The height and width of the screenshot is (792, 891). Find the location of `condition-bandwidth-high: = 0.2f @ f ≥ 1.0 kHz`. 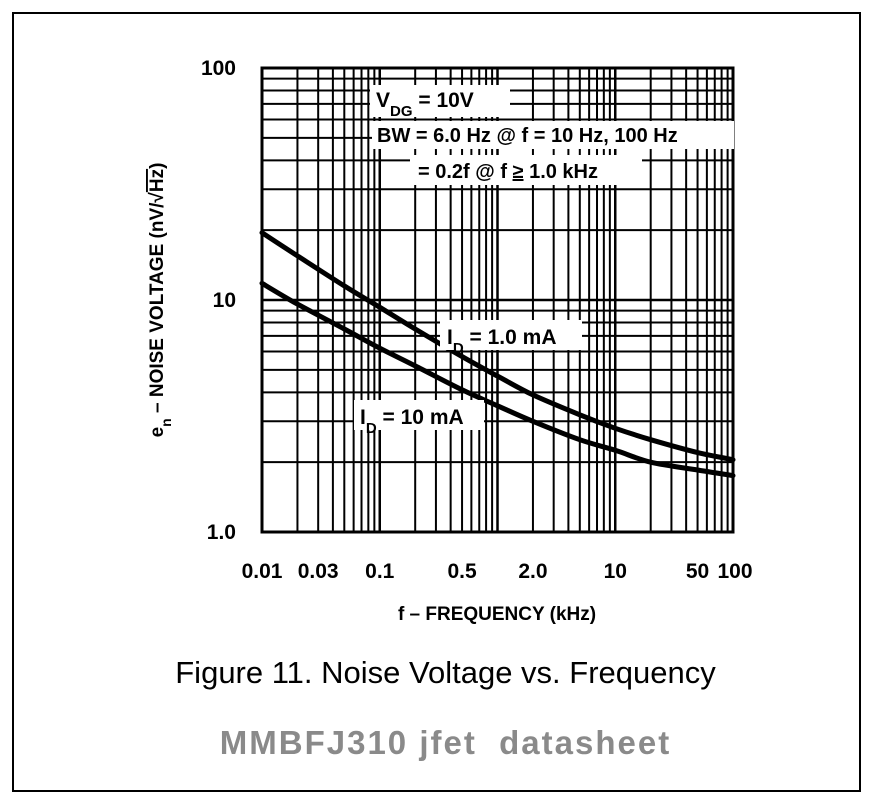

condition-bandwidth-high: = 0.2f @ f ≥ 1.0 kHz is located at coordinates (508, 172).